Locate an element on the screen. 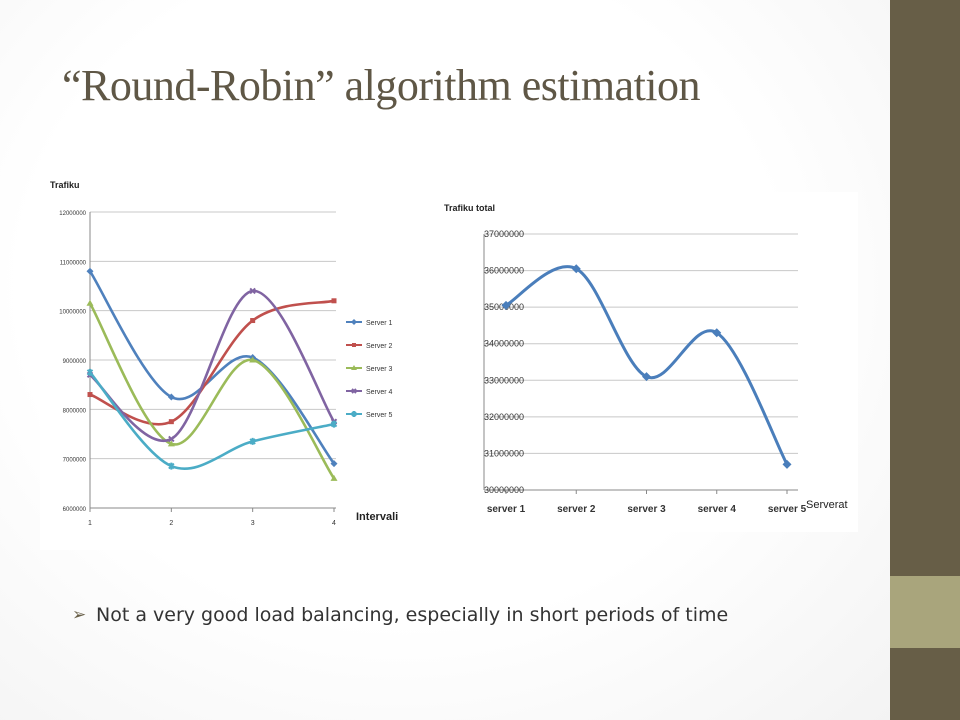 The height and width of the screenshot is (720, 960). x-tick-label: 4 is located at coordinates (334, 523).